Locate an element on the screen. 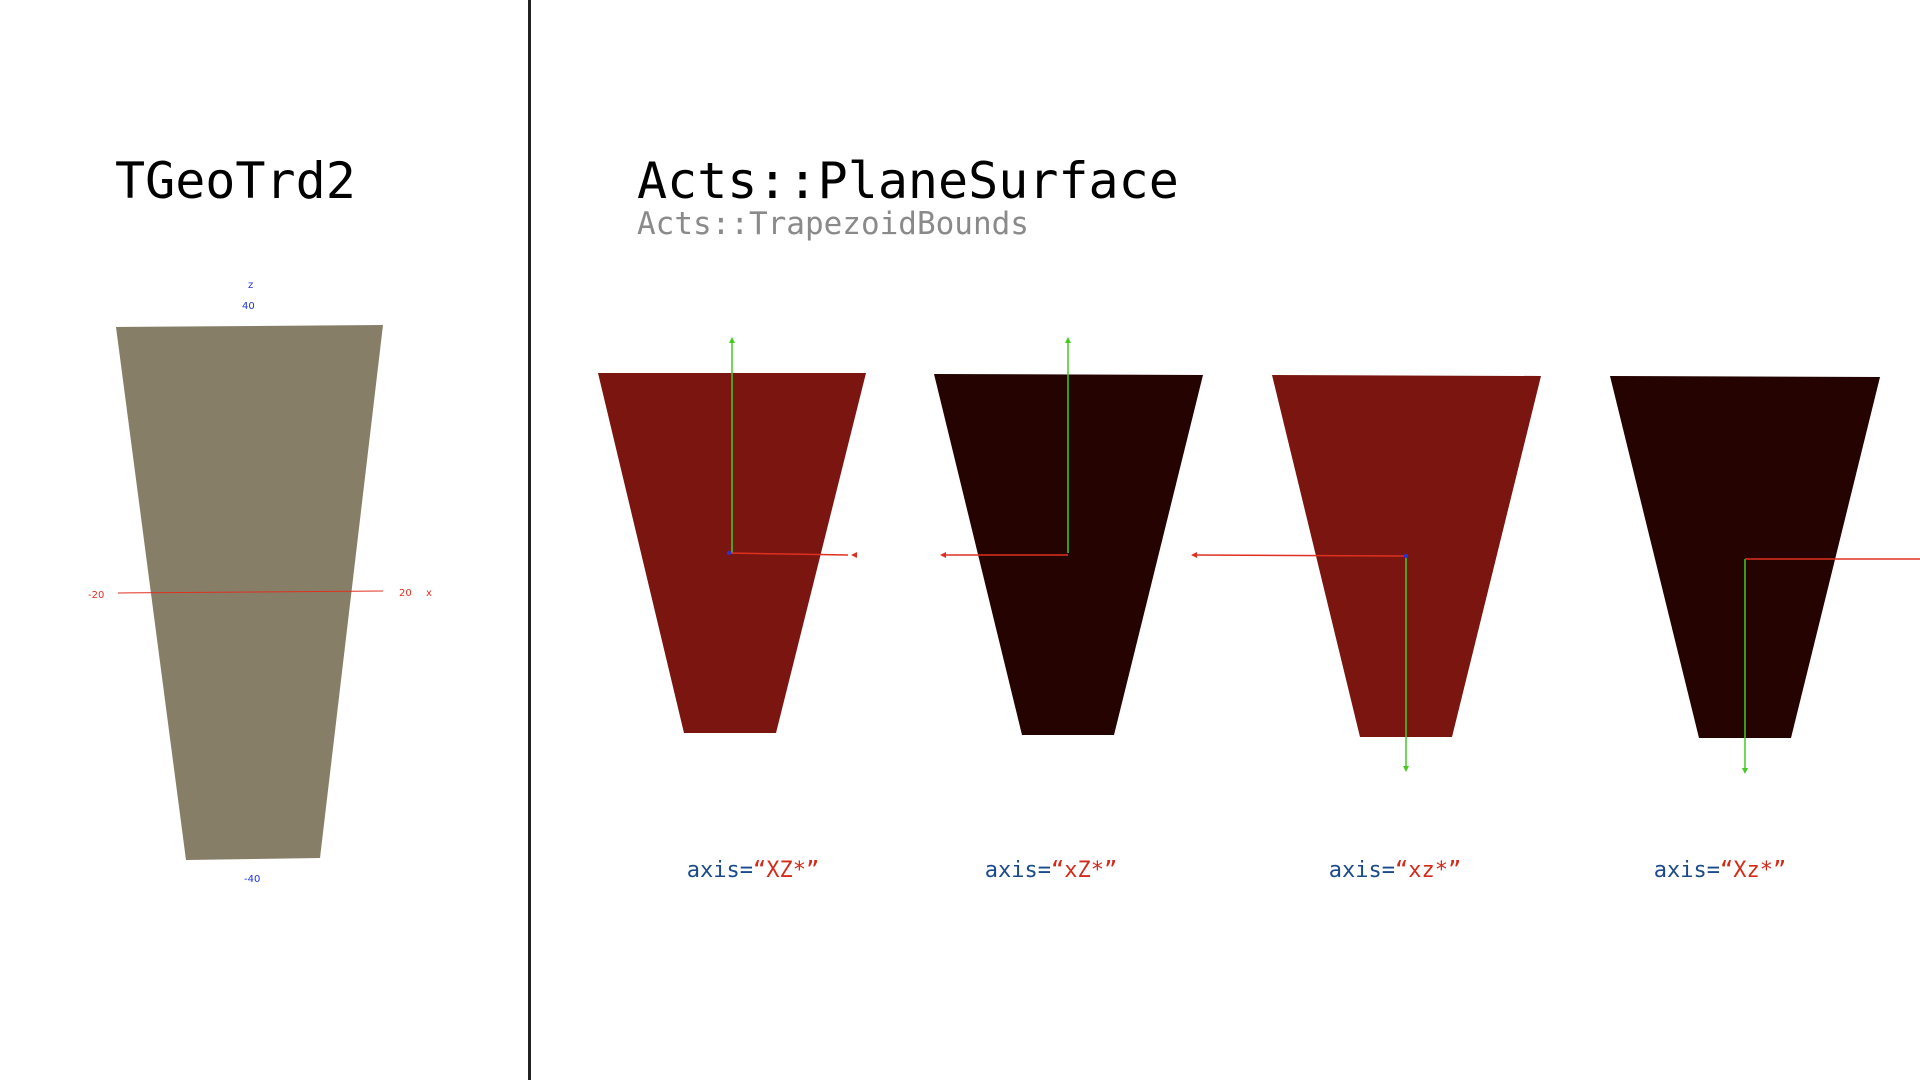 The width and height of the screenshot is (1920, 1080). x-axis-name: x is located at coordinates (429, 593).